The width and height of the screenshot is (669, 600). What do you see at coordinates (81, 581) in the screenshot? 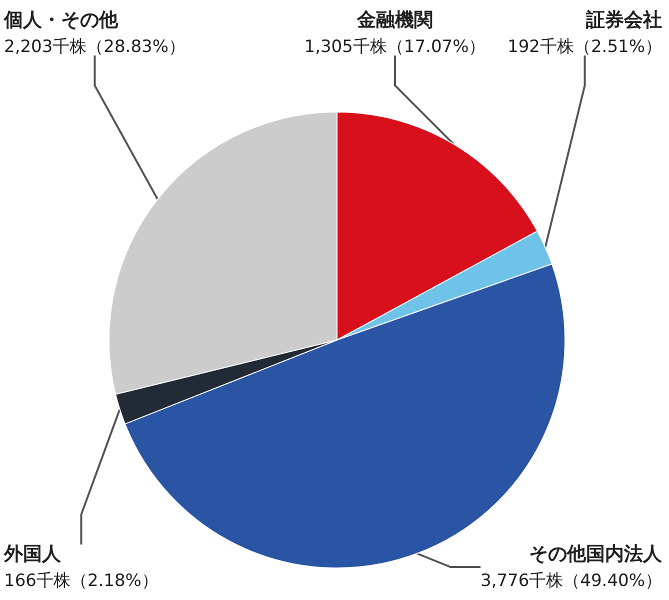
I see `data-label: 166千株（2.18%）` at bounding box center [81, 581].